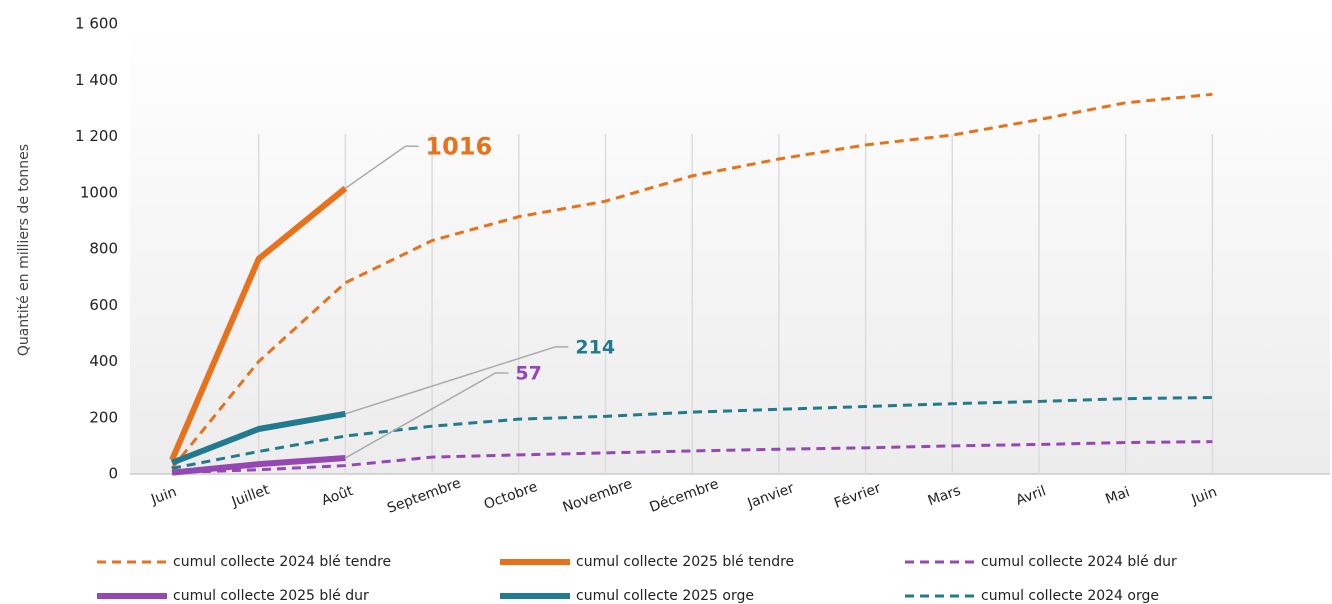 Image resolution: width=1332 pixels, height=604 pixels. Describe the element at coordinates (96, 136) in the screenshot. I see `y-tick-label: 1 200` at that location.